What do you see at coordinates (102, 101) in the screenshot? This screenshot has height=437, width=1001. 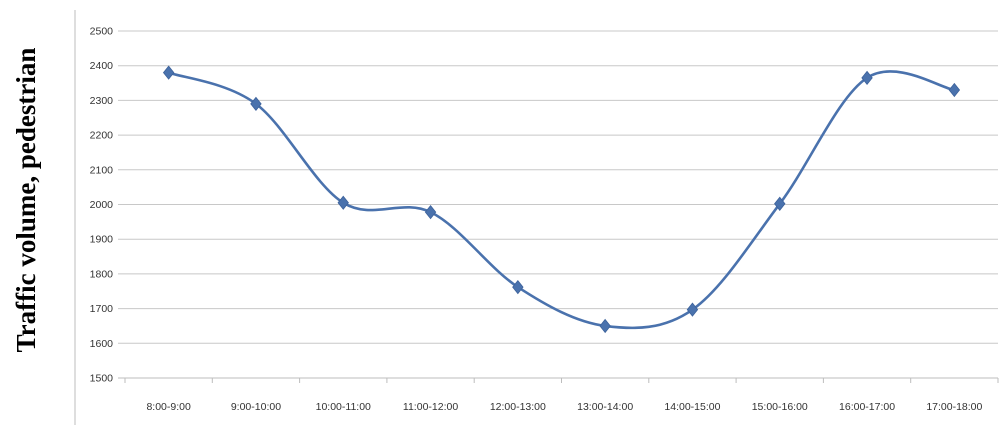 I see `y-tick-label: 2300` at bounding box center [102, 101].